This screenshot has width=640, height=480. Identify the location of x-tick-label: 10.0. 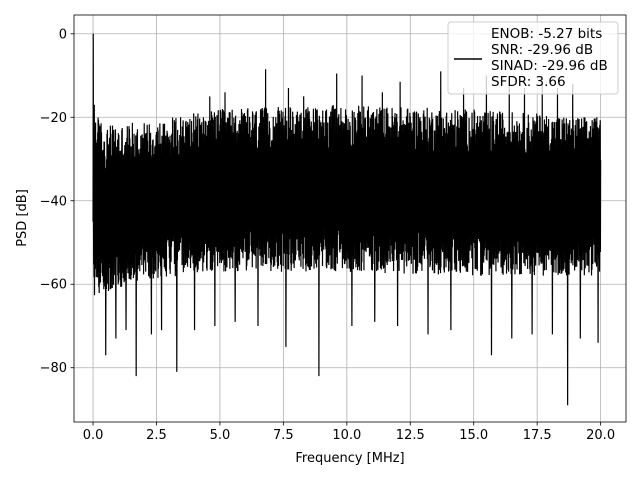
(346, 435).